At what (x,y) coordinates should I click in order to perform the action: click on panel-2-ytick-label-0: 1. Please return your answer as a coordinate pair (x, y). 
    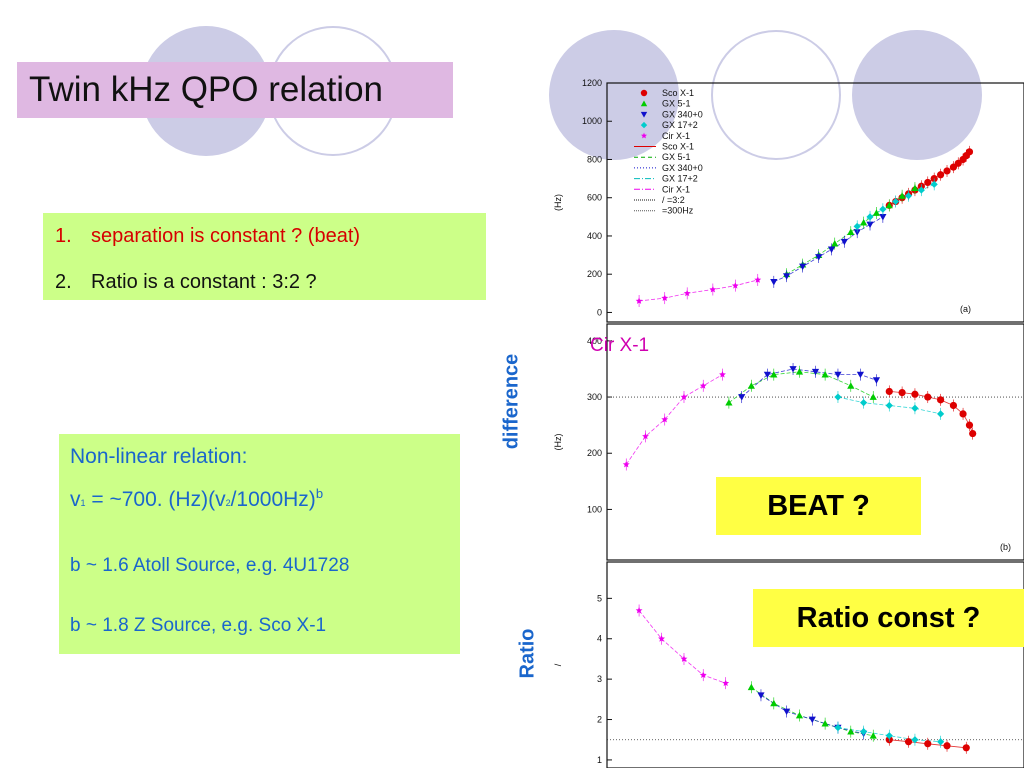
    Looking at the image, I should click on (599, 760).